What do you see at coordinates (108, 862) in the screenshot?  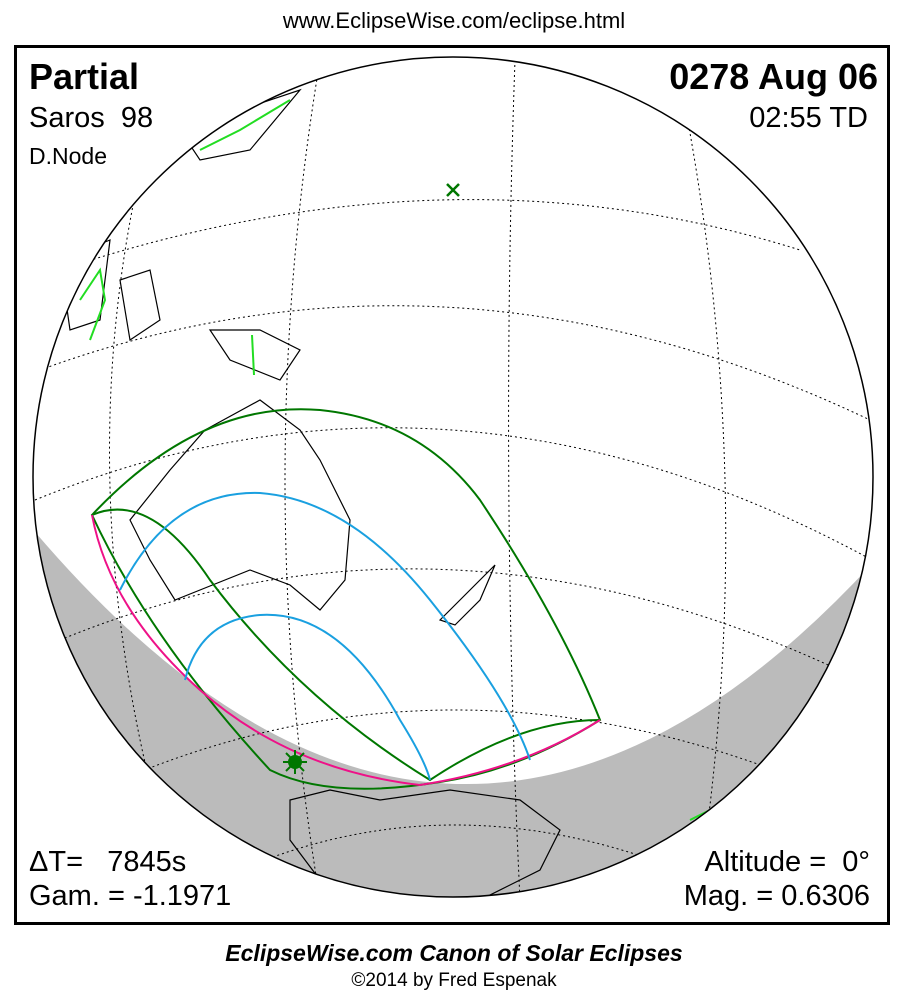 I see `delta-t: ΔT= 7845s` at bounding box center [108, 862].